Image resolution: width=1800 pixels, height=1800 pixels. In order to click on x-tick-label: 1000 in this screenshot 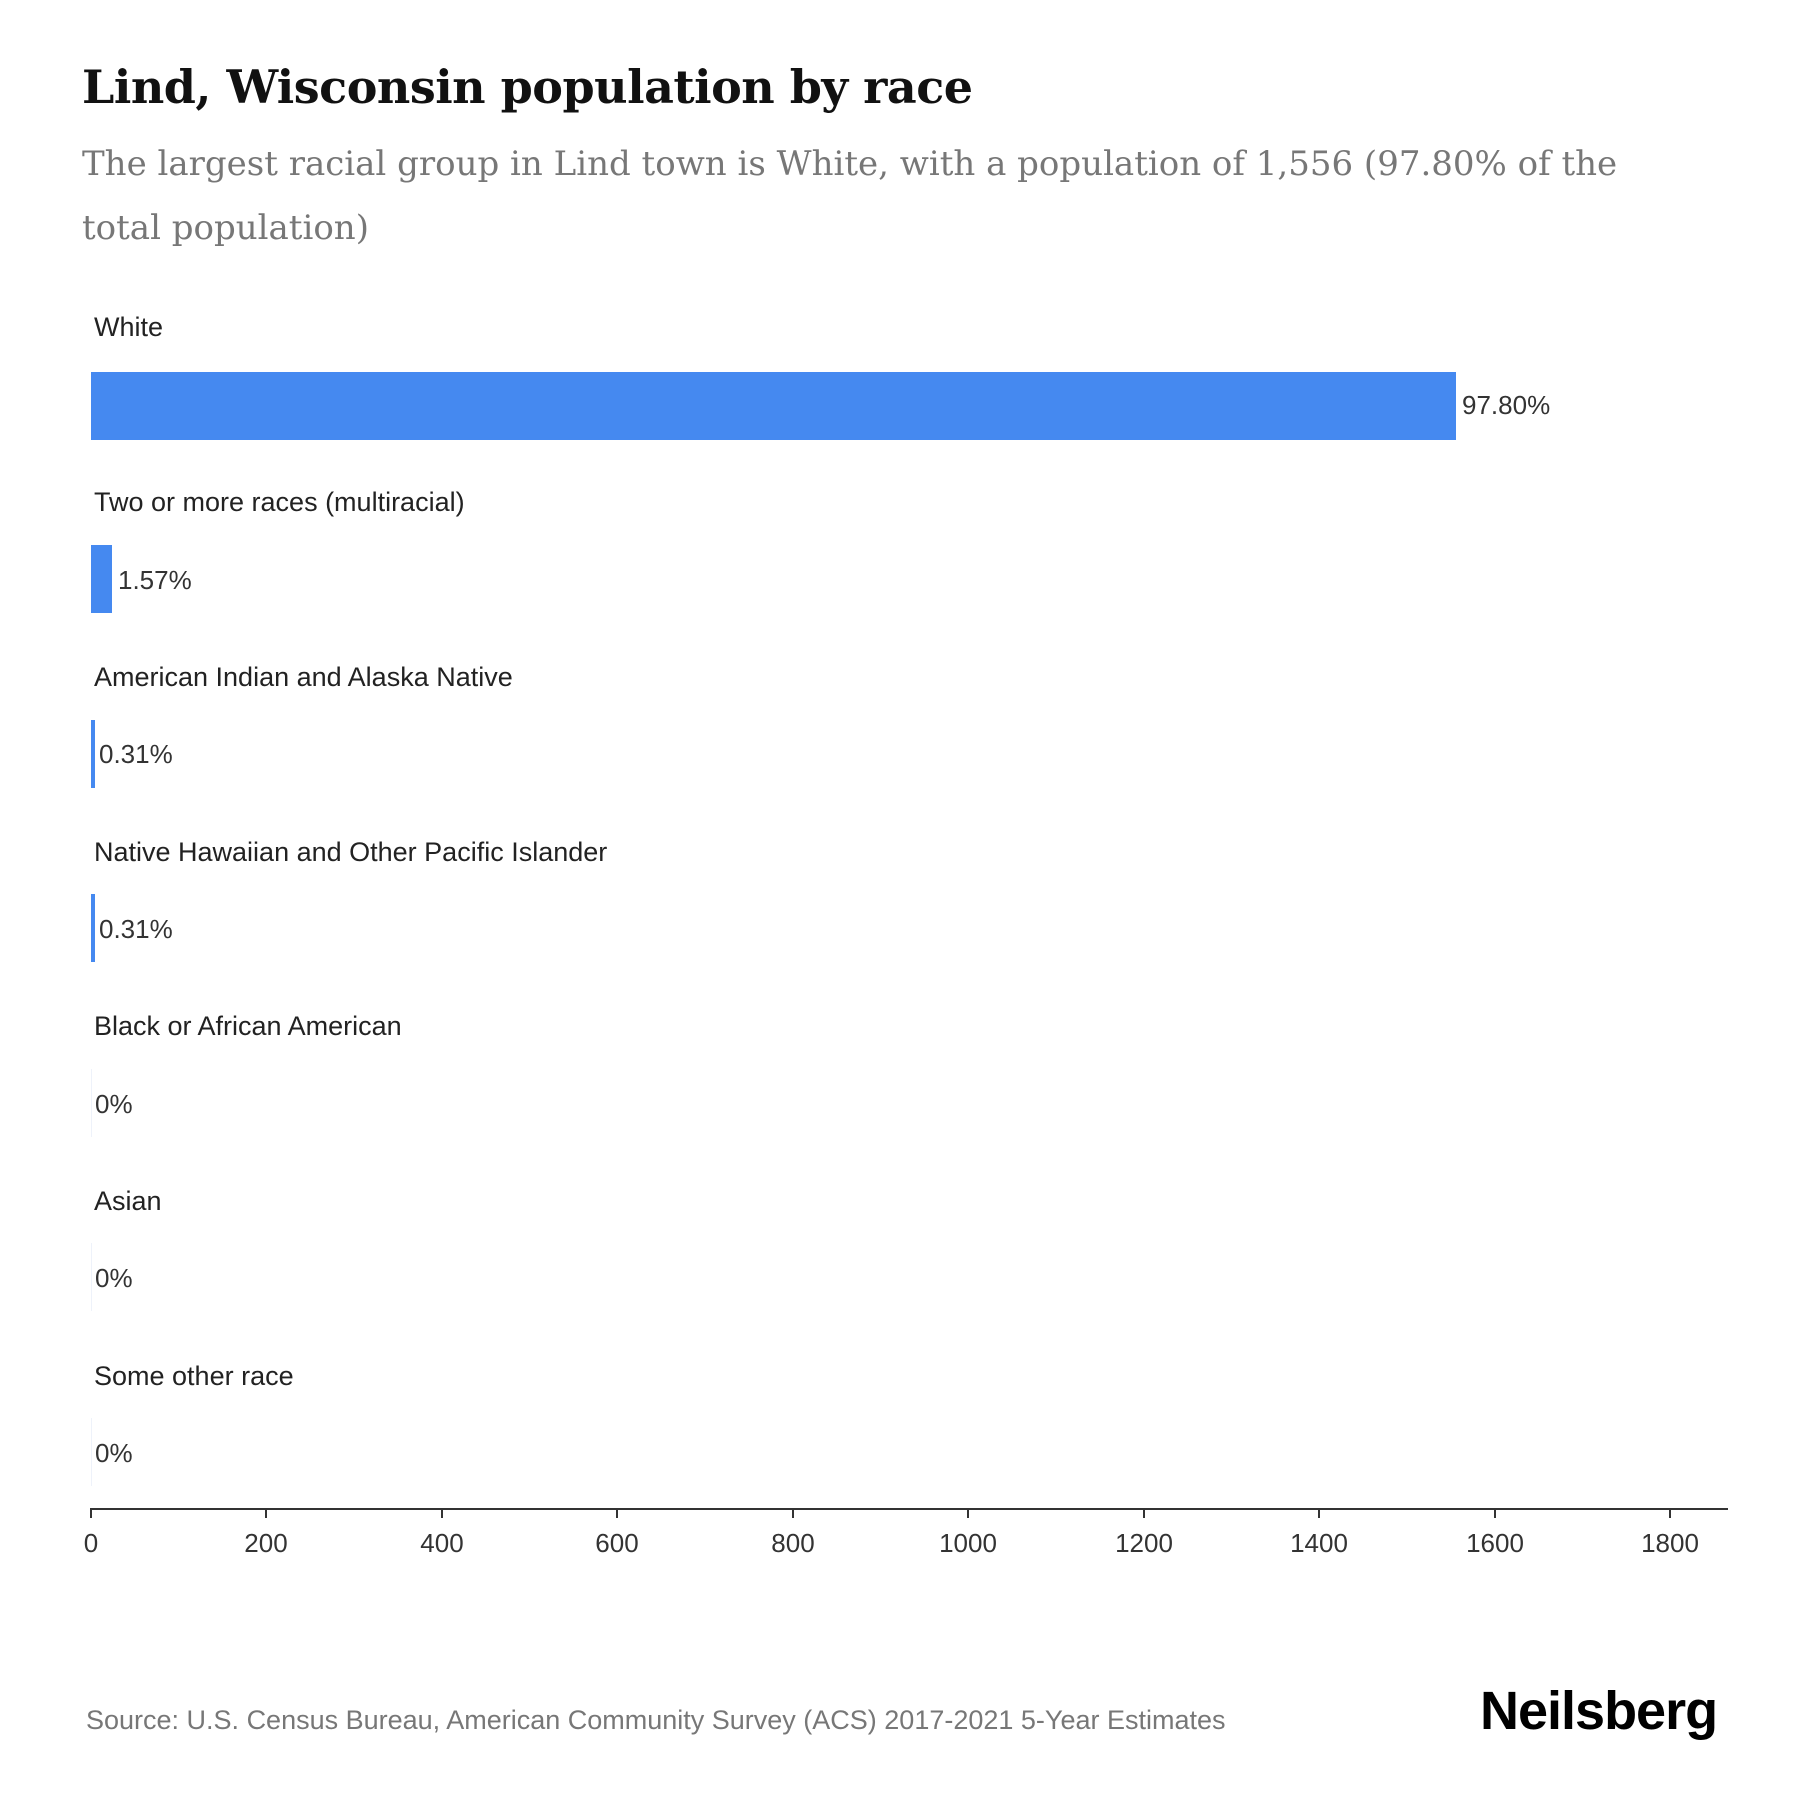, I will do `click(968, 1543)`.